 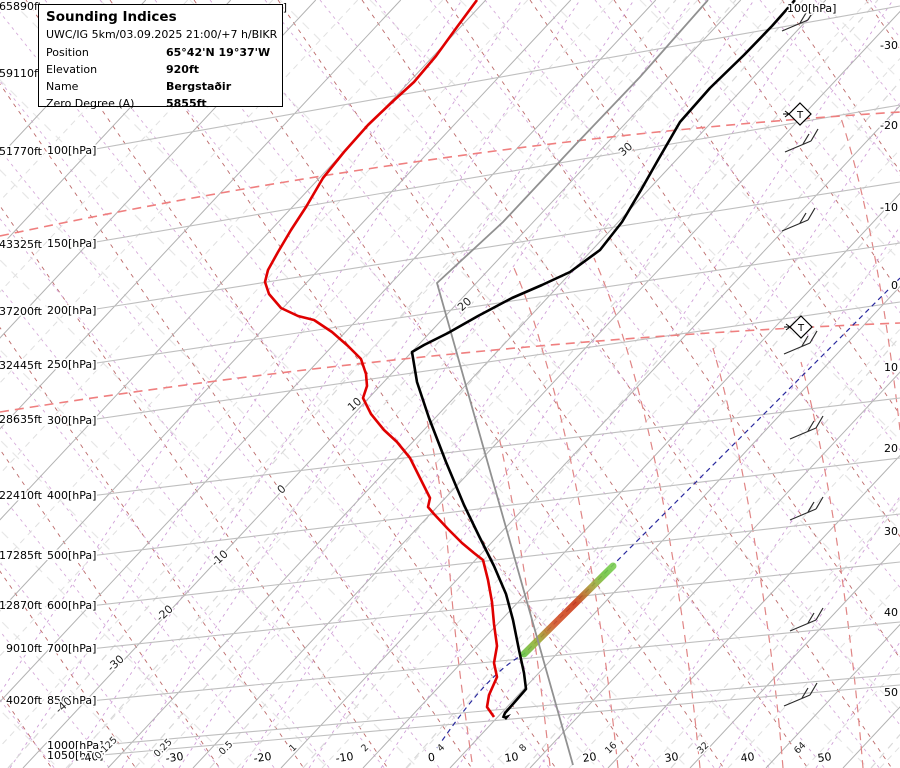 What do you see at coordinates (62, 86) in the screenshot?
I see `legend-row-label: Name` at bounding box center [62, 86].